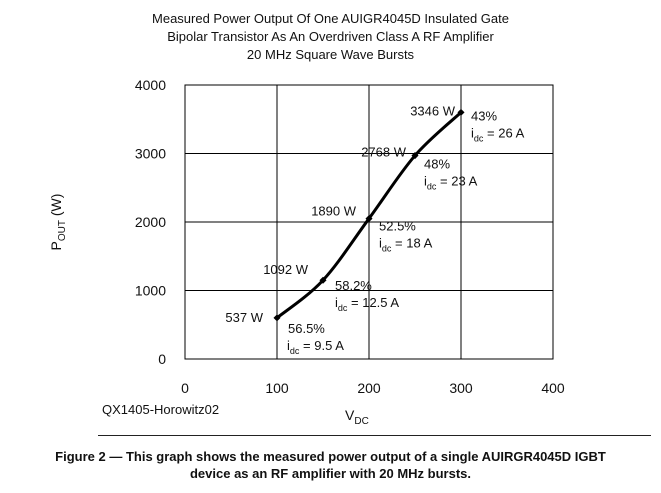 The width and height of the screenshot is (661, 493). Describe the element at coordinates (369, 388) in the screenshot. I see `x-tick-label: 200` at that location.